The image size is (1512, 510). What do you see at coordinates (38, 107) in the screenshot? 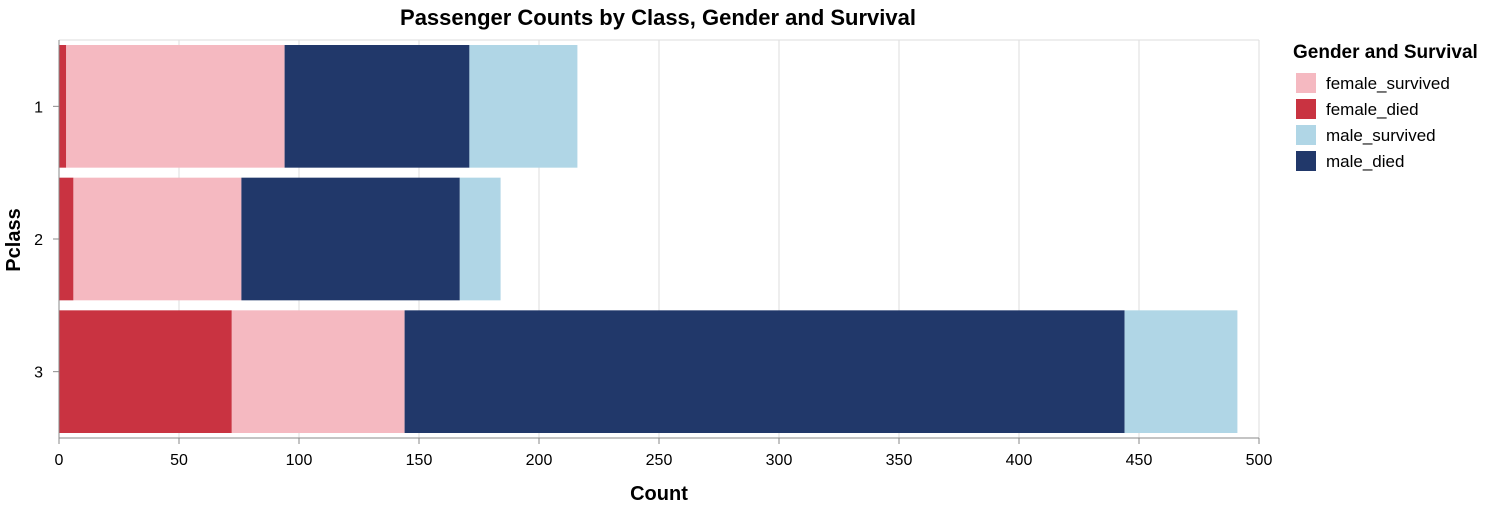
I see `y-tick-label: 1` at bounding box center [38, 107].